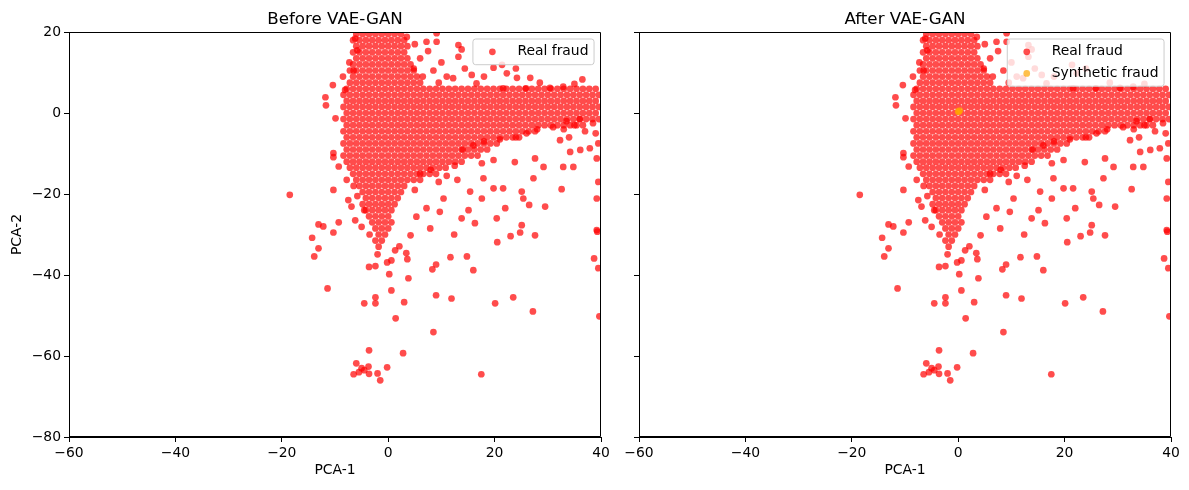  What do you see at coordinates (52, 30) in the screenshot?
I see `y-tick-label: 20` at bounding box center [52, 30].